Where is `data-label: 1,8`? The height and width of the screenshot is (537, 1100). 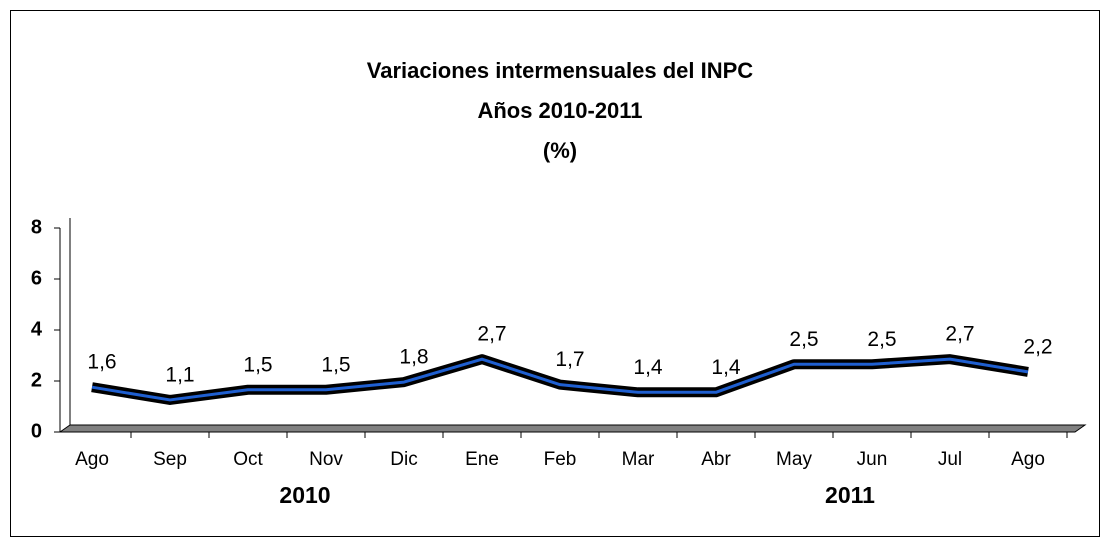 data-label: 1,8 is located at coordinates (413, 357).